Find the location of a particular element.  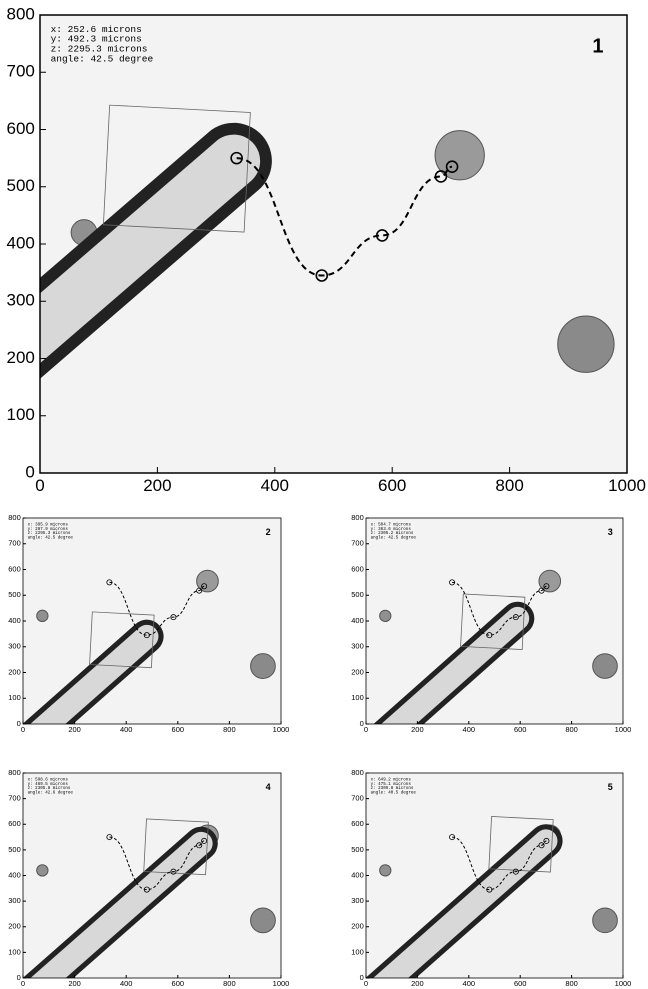

annotation: y: 469.5 microns is located at coordinates (48, 784).